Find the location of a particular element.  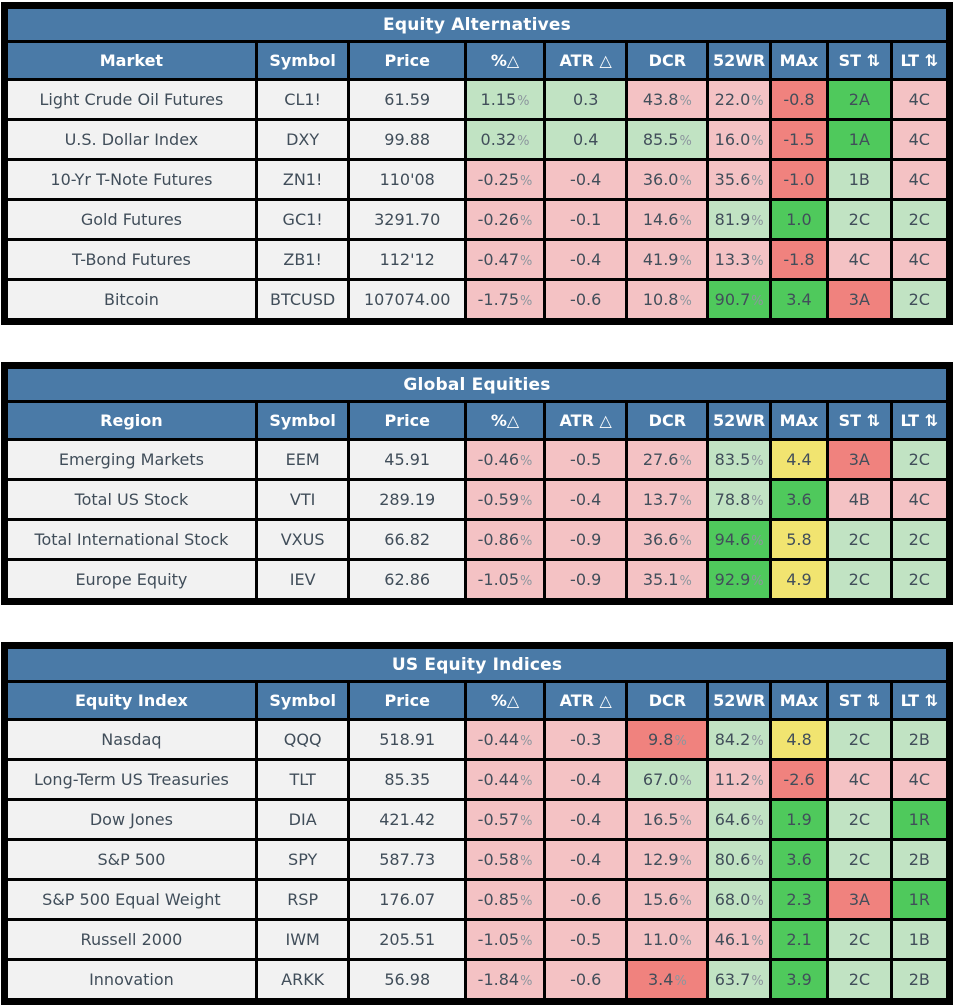

cell-dcr: 10.8% is located at coordinates (667, 300).